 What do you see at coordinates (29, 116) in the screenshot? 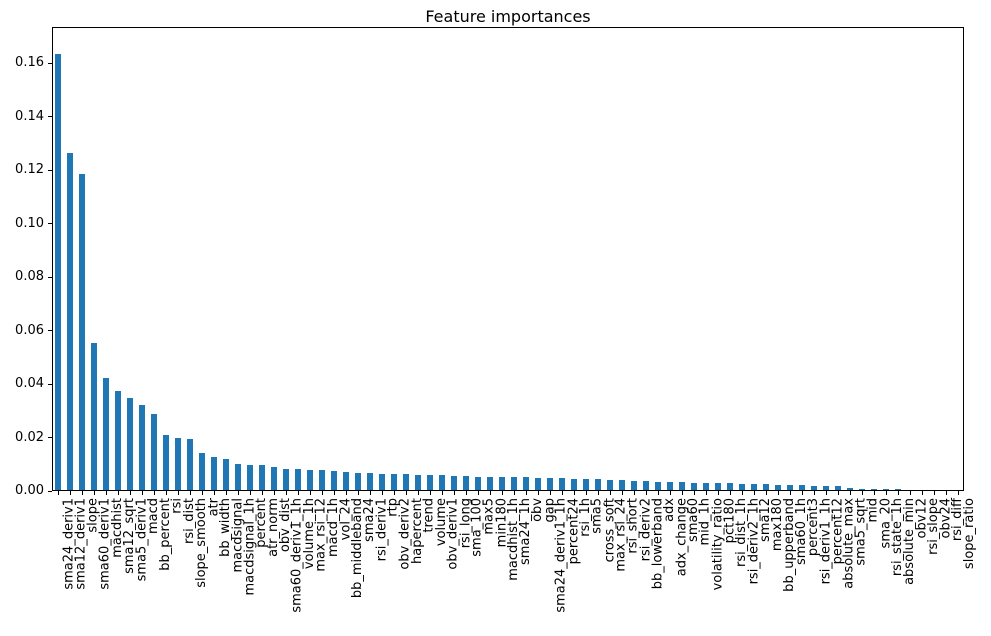
I see `y-tick-label: 0.14` at bounding box center [29, 116].